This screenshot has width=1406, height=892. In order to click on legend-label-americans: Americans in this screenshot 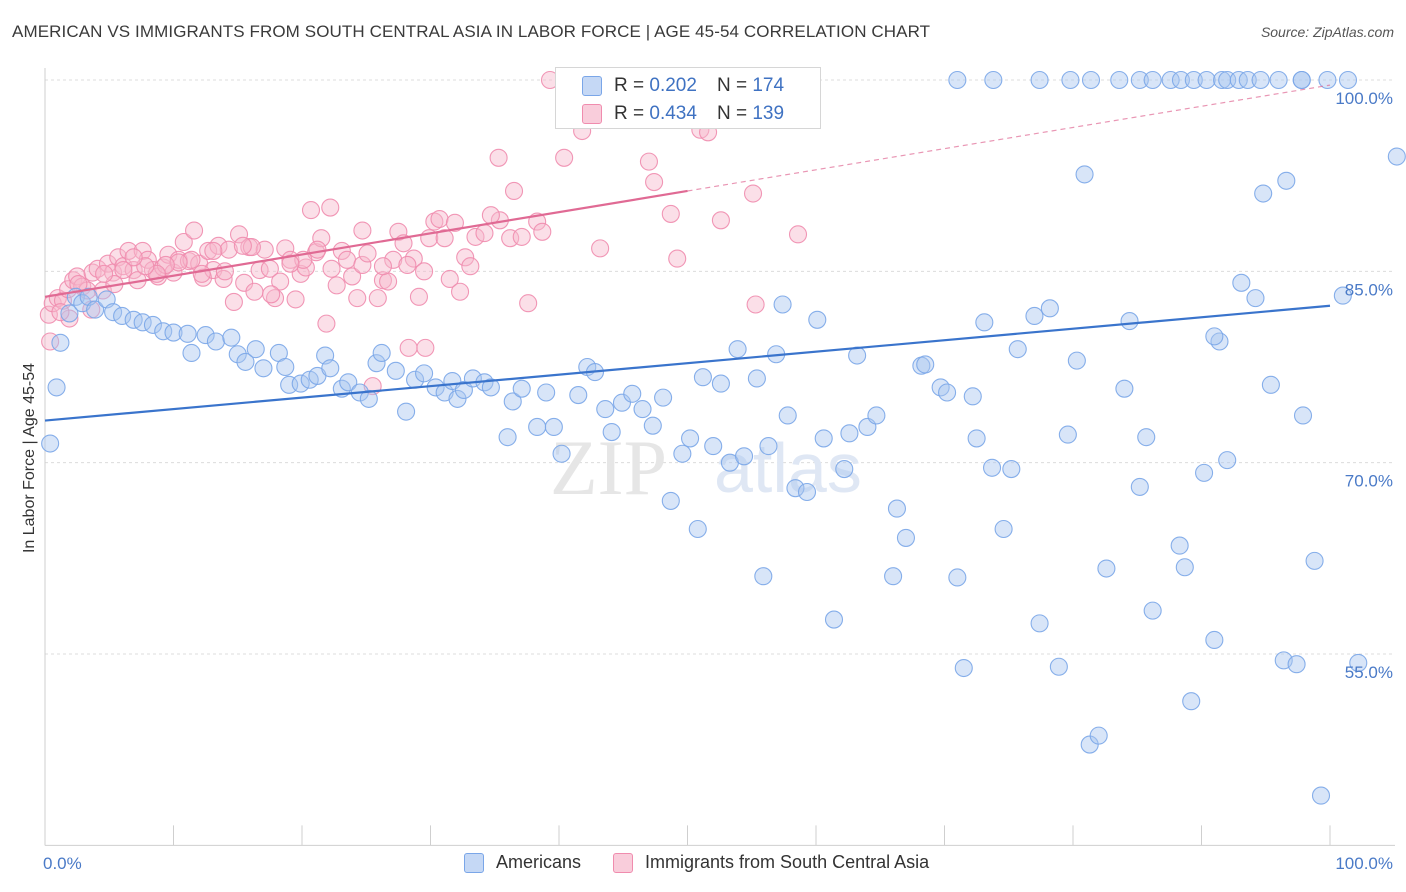, I will do `click(539, 862)`.